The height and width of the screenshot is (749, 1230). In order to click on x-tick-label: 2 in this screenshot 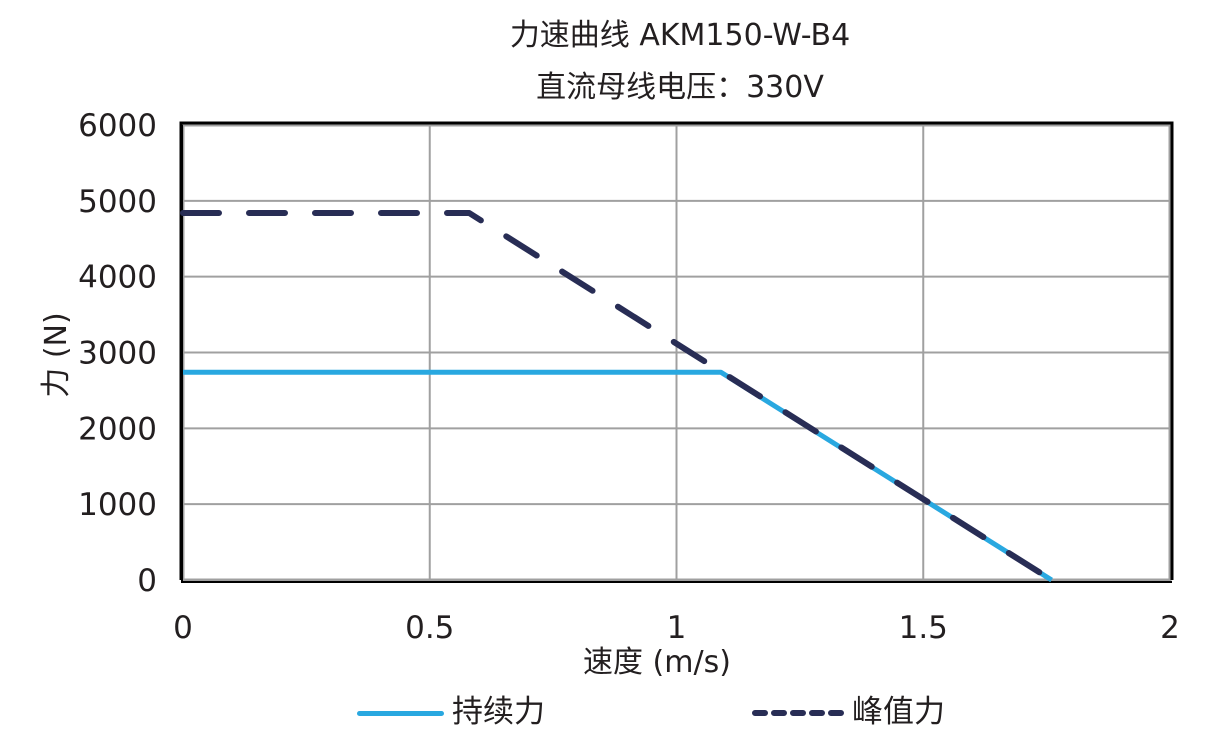, I will do `click(1170, 628)`.